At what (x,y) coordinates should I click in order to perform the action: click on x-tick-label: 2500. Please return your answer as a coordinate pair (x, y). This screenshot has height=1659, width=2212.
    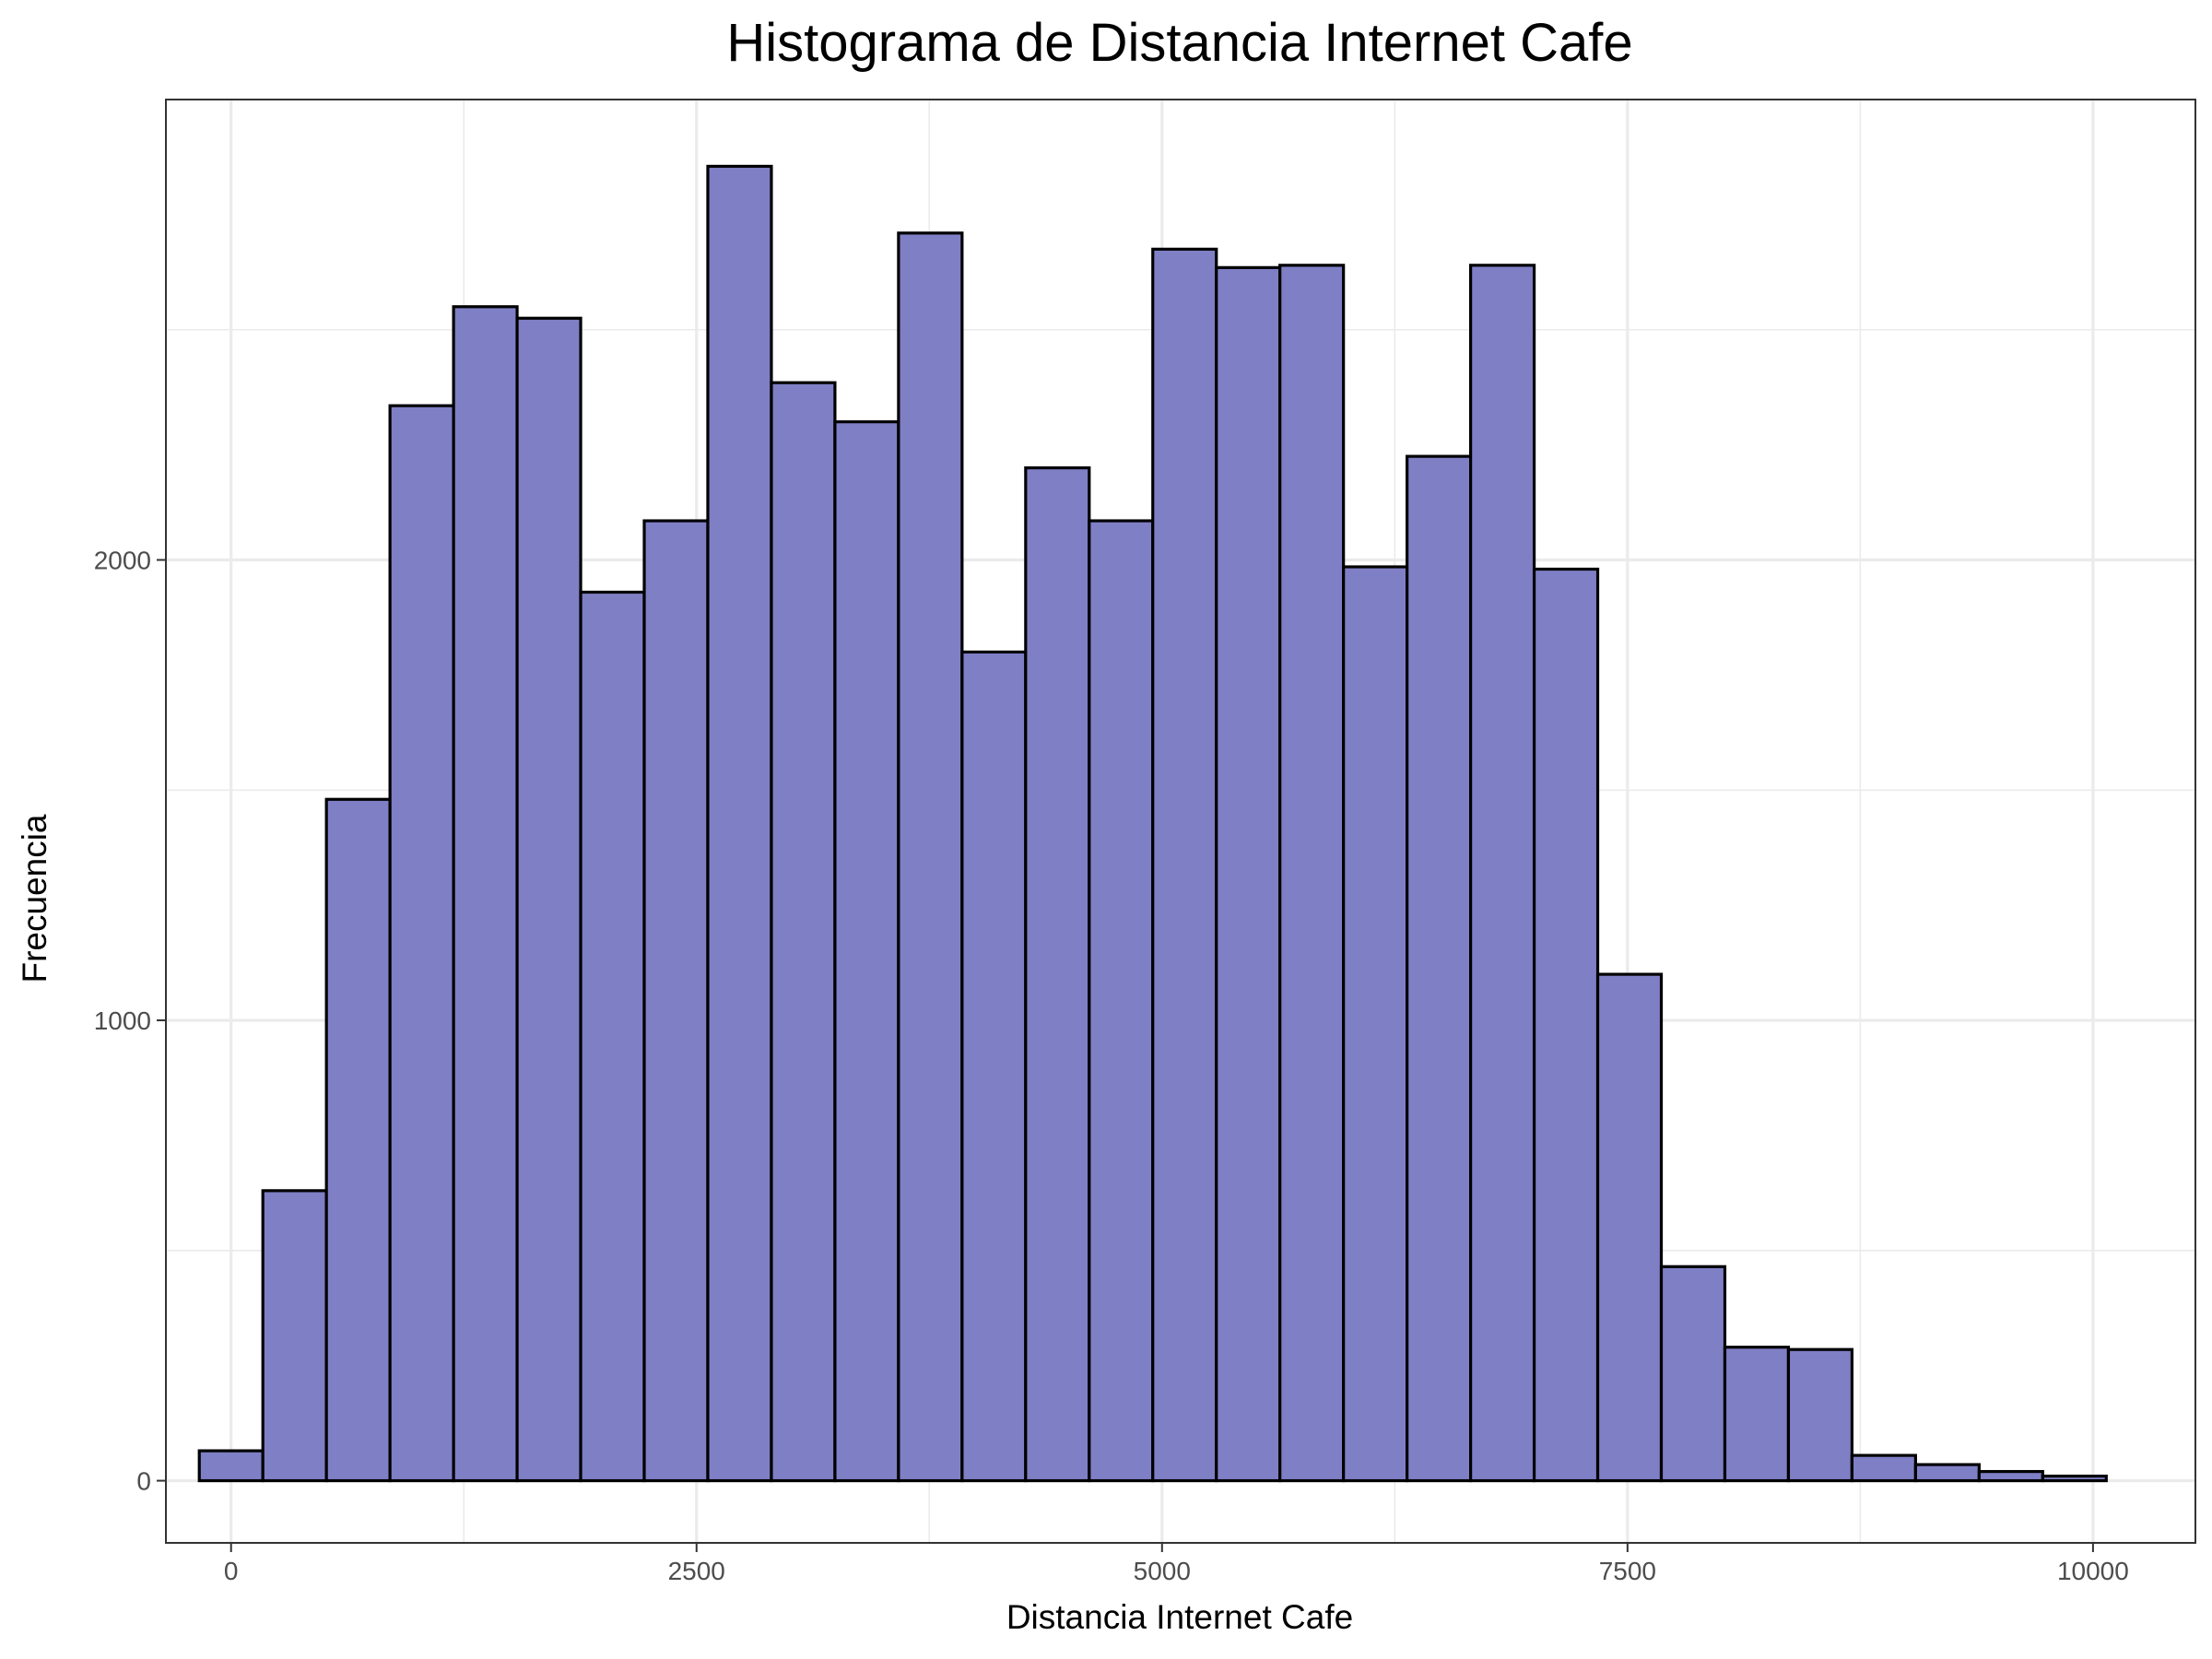
    Looking at the image, I should click on (696, 1571).